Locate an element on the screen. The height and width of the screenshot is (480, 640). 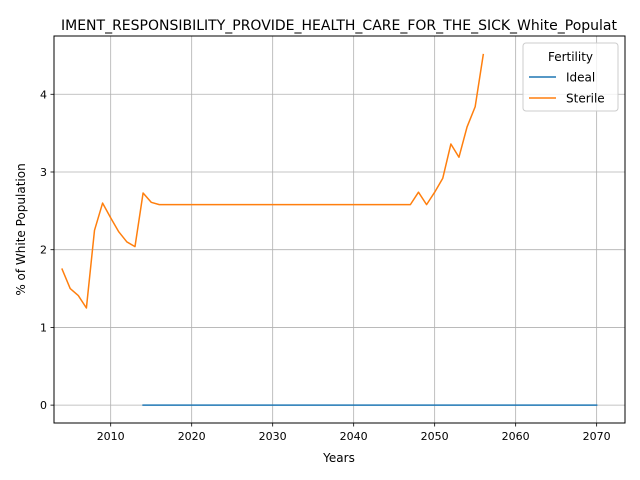
y-tick-label: 2 is located at coordinates (43, 250).